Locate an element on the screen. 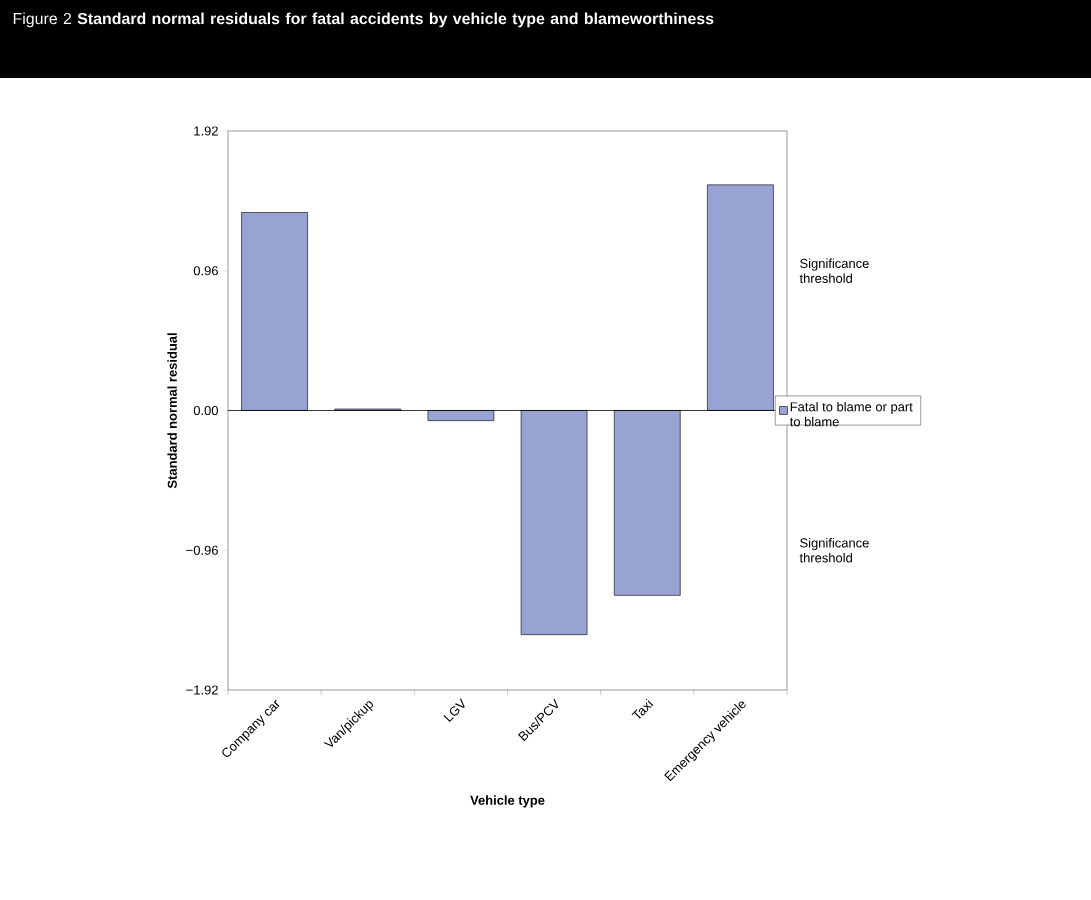  y-tick-label: 0.96 is located at coordinates (205, 271).